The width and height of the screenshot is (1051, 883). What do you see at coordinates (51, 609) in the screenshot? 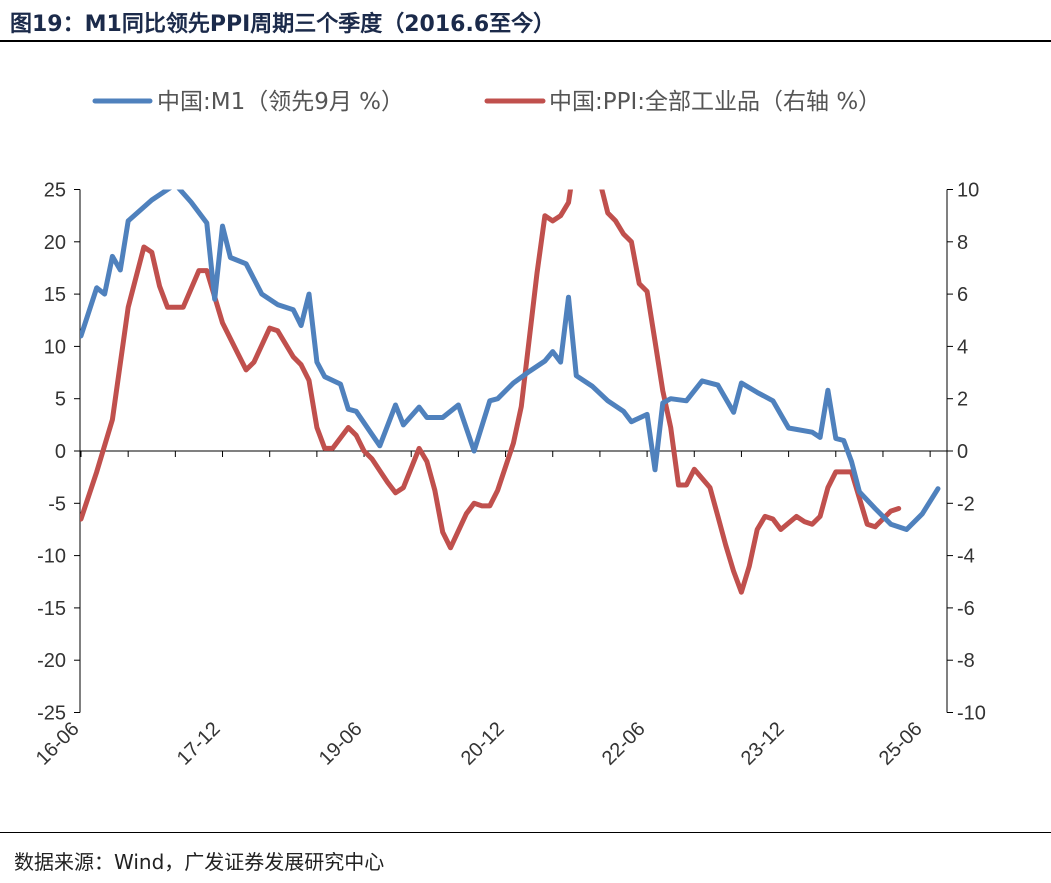
I see `left-y-tick-label: -15` at bounding box center [51, 609].